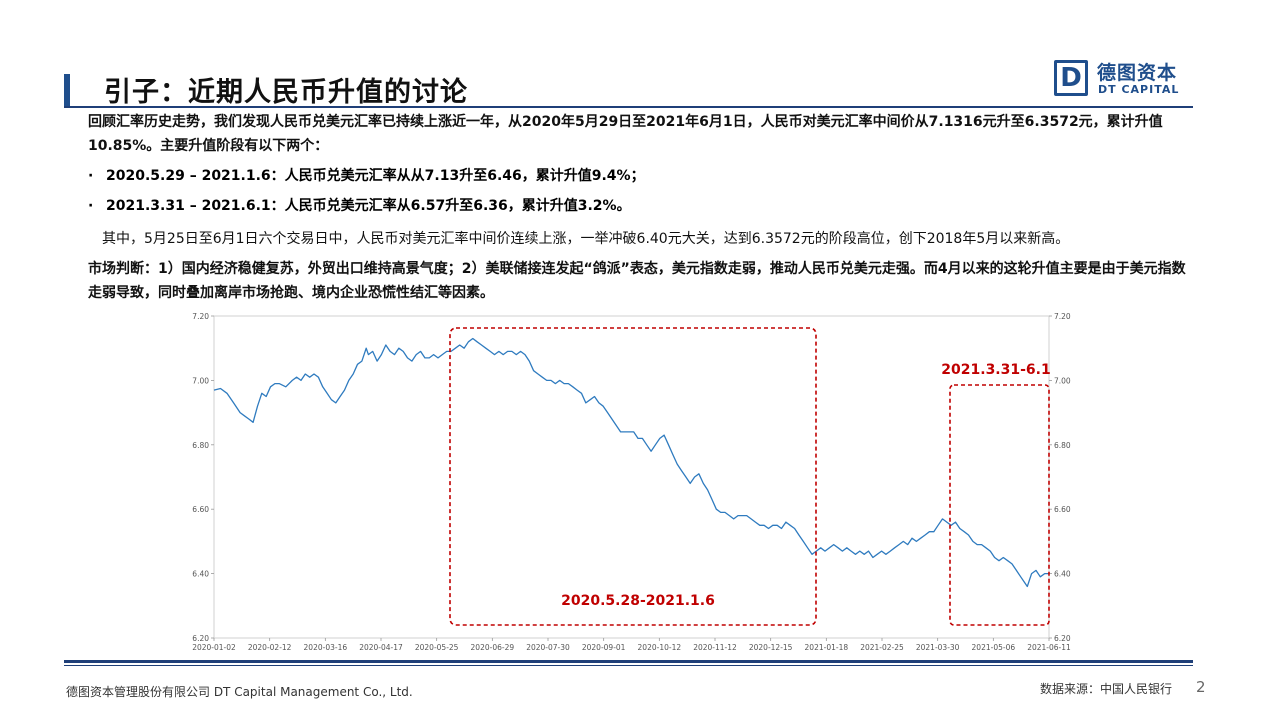 This screenshot has height=720, width=1280. Describe the element at coordinates (1062, 445) in the screenshot. I see `y-tick-label-right: 6.80` at that location.